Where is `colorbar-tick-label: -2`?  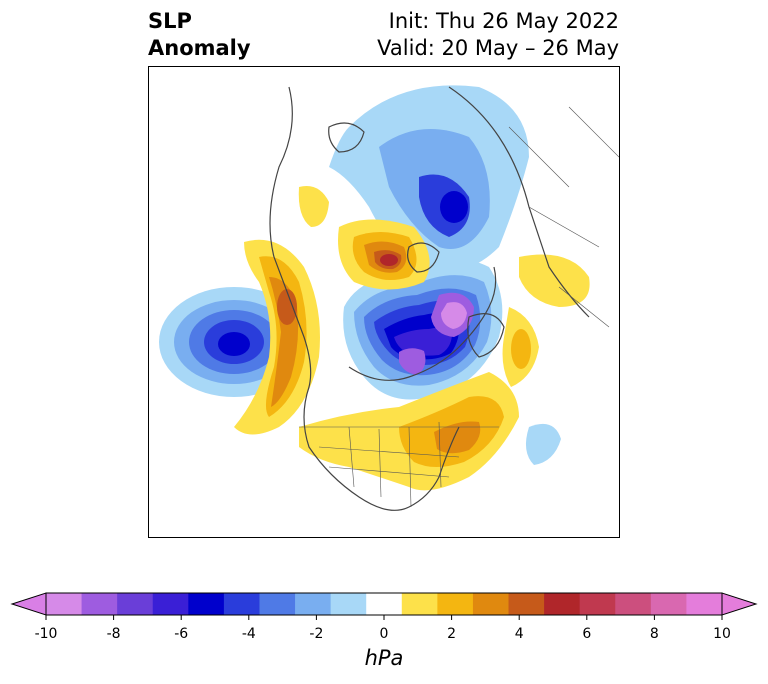 colorbar-tick-label: -2 is located at coordinates (316, 634).